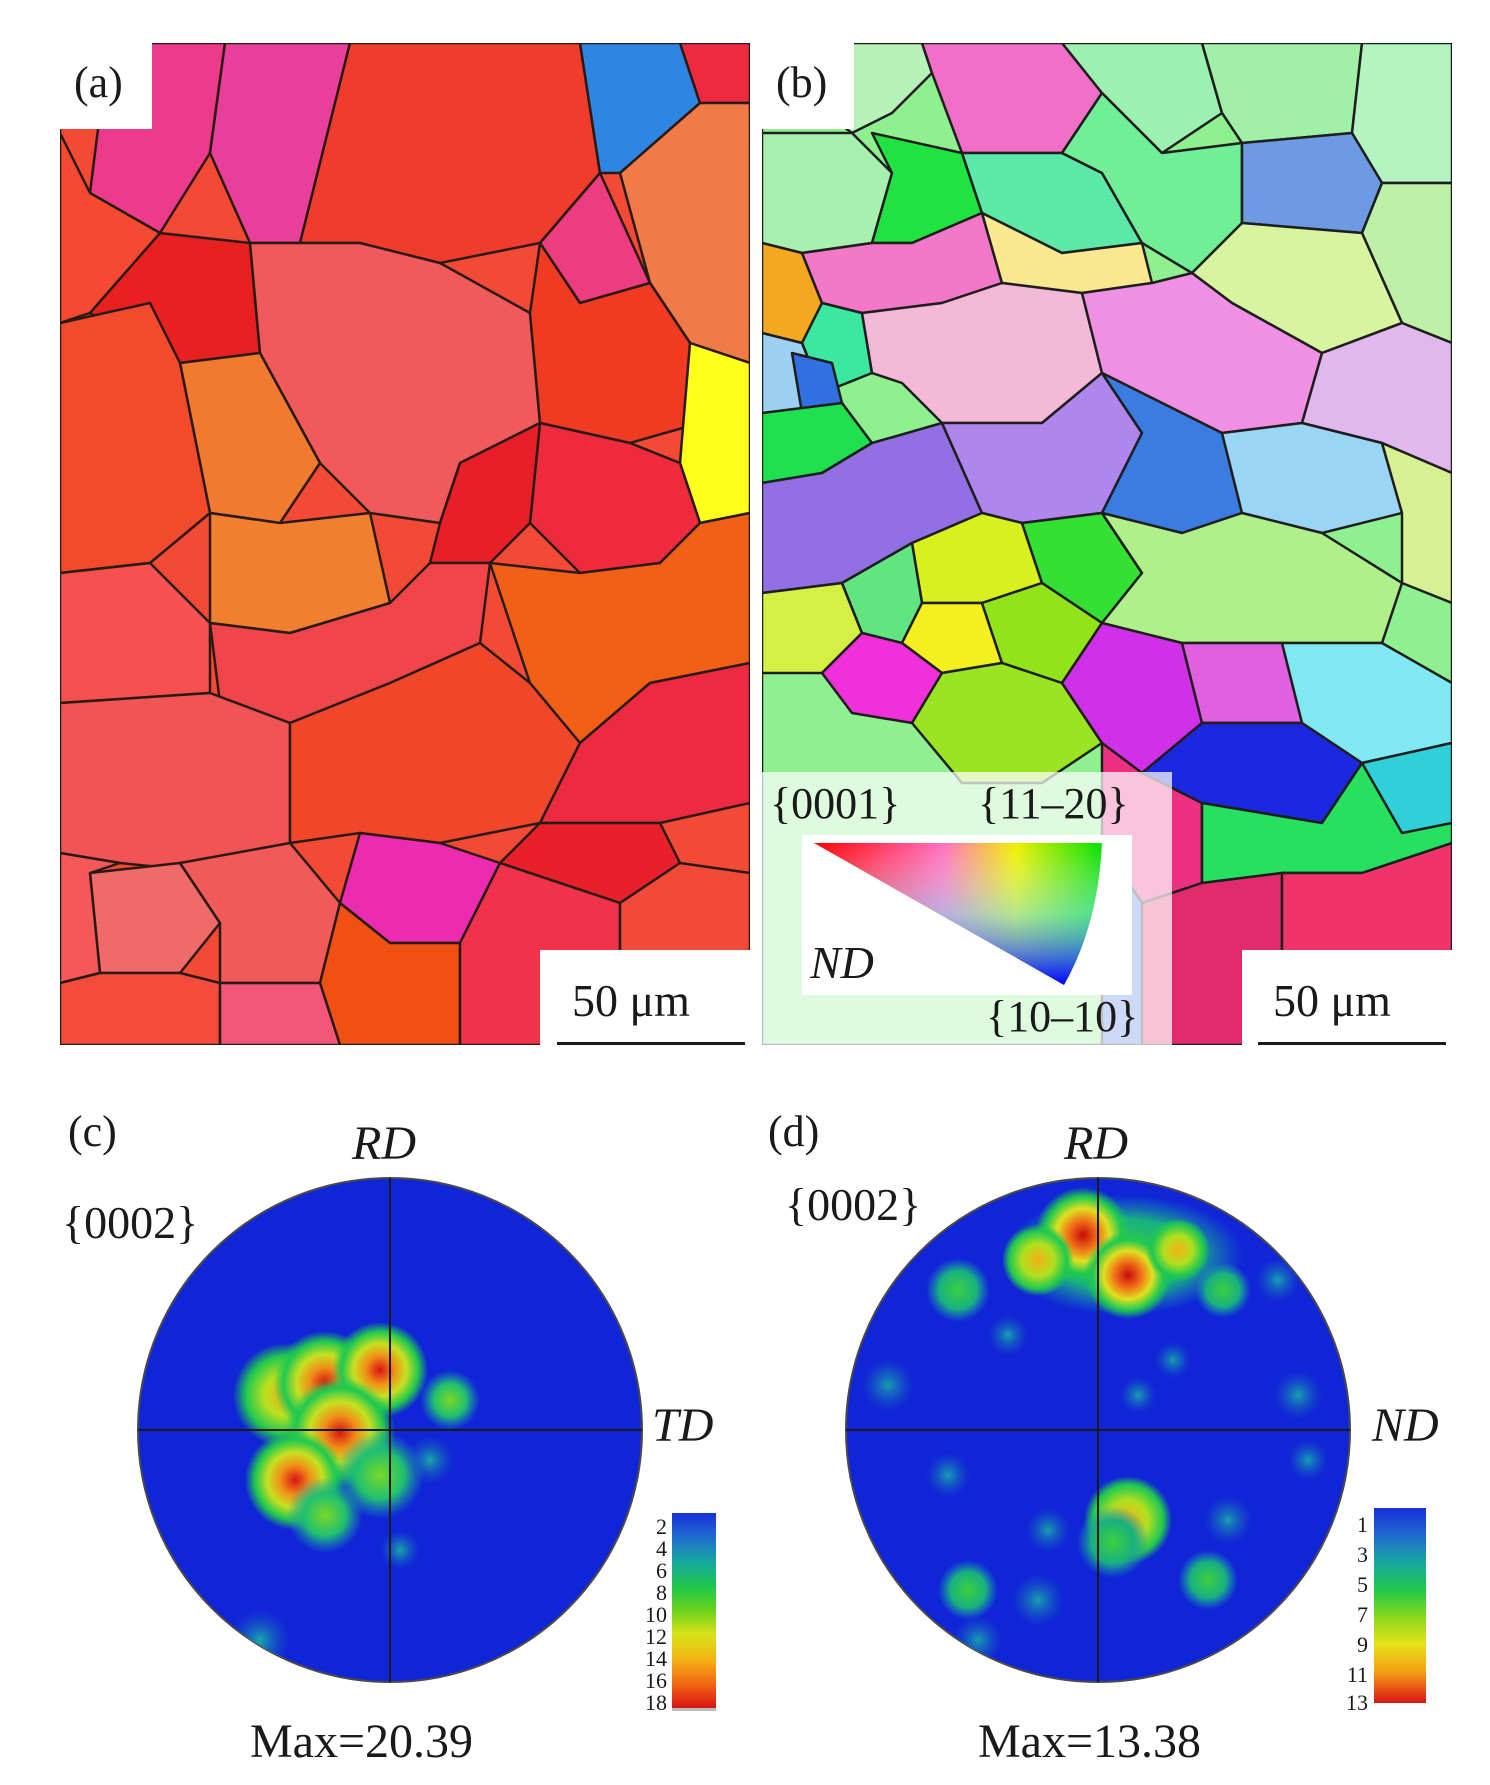  Describe the element at coordinates (1362, 1524) in the screenshot. I see `colorbar-tick: 1` at that location.